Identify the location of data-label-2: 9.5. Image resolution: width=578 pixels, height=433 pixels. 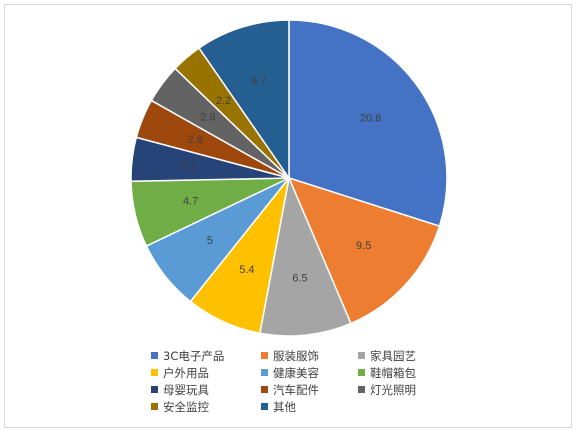
(363, 246).